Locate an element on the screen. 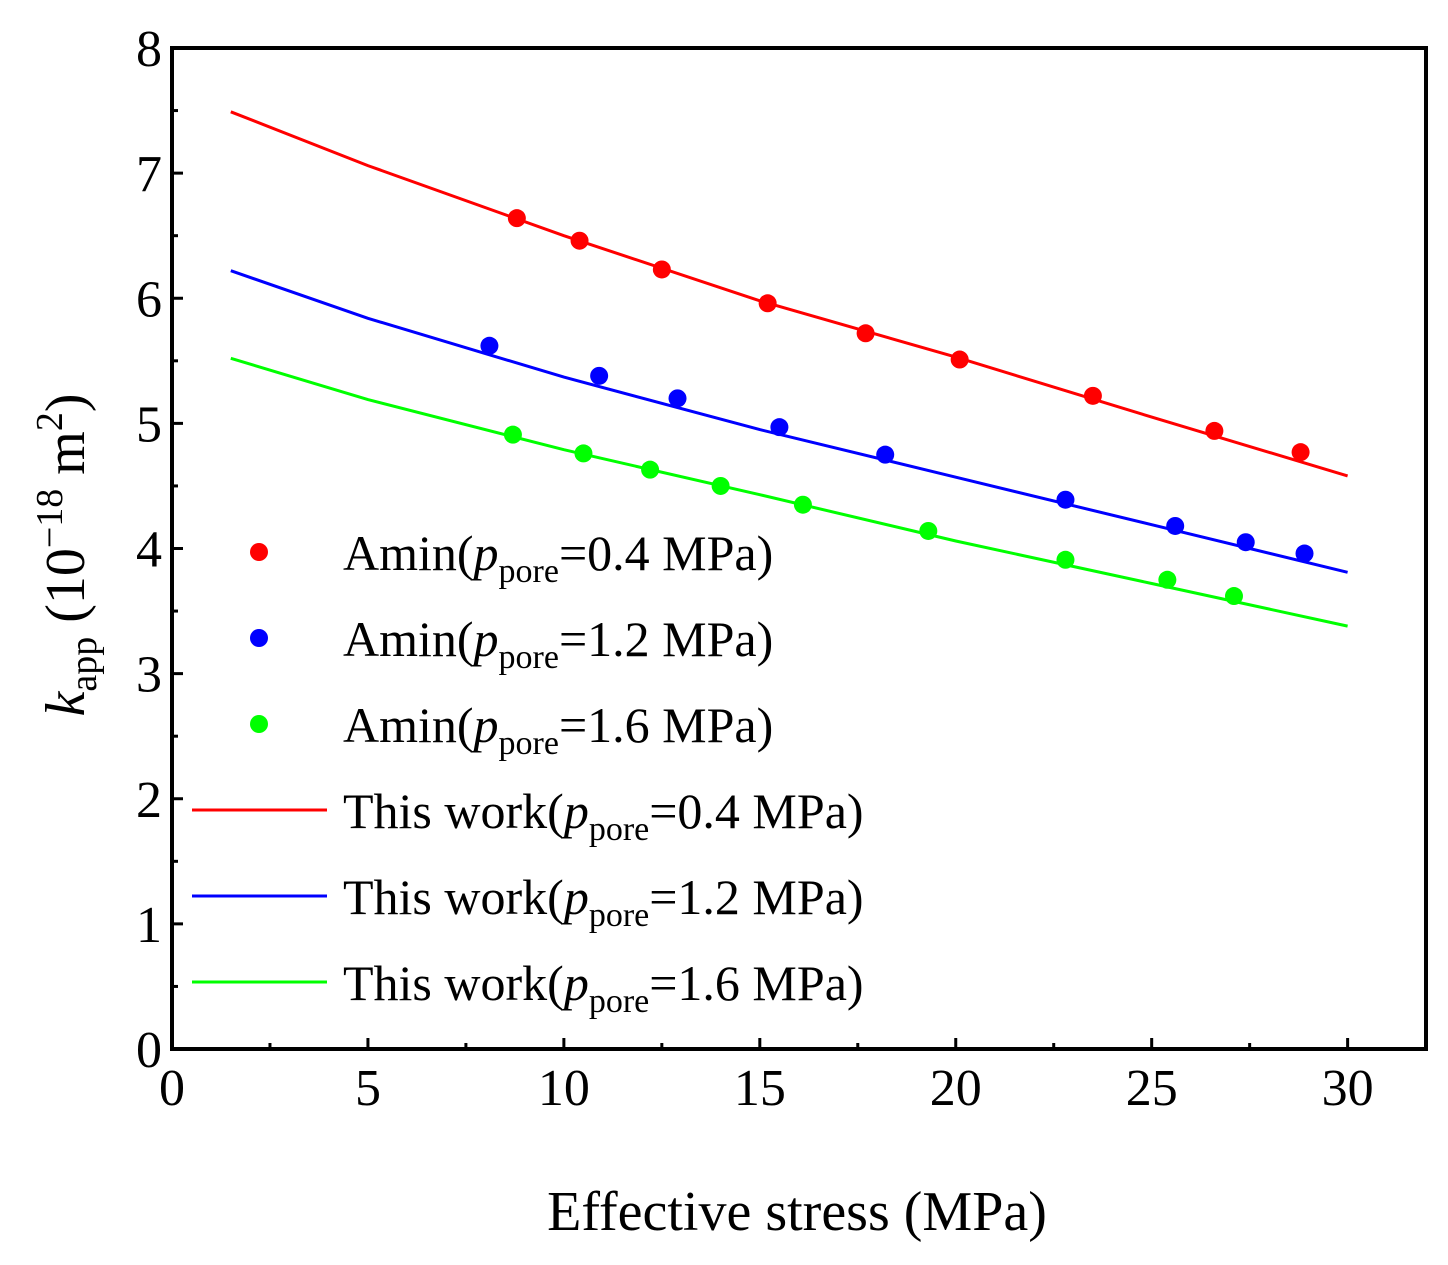 The width and height of the screenshot is (1448, 1265). x-tick-label: 15 is located at coordinates (760, 1088).